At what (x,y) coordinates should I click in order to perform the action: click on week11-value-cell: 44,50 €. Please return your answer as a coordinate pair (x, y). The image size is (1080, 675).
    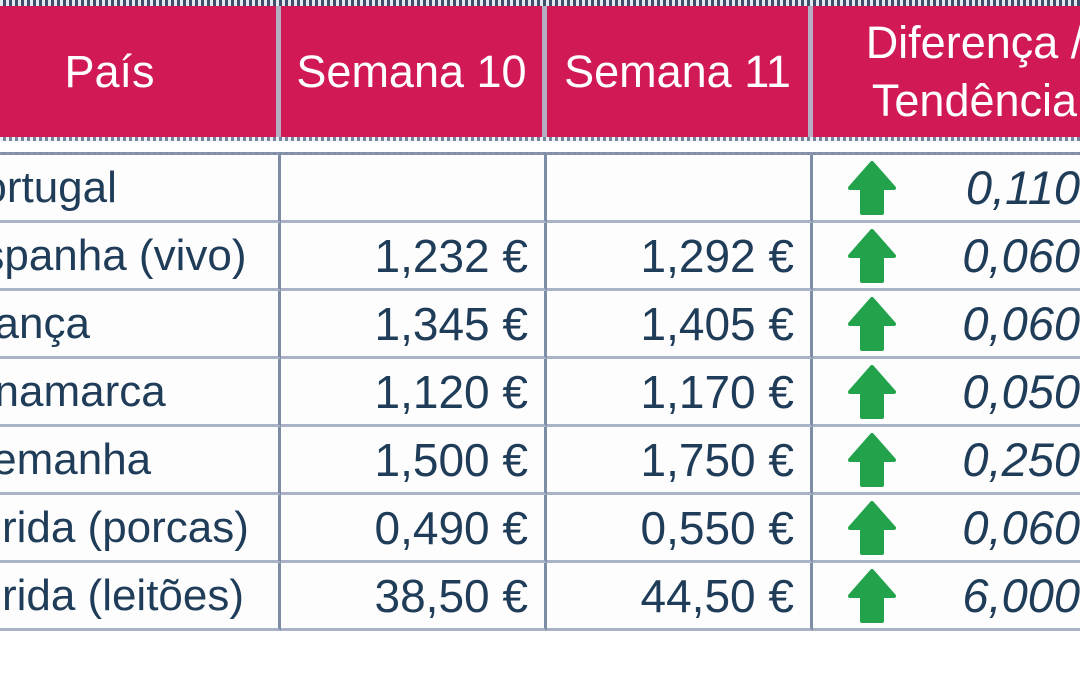
    Looking at the image, I should click on (680, 597).